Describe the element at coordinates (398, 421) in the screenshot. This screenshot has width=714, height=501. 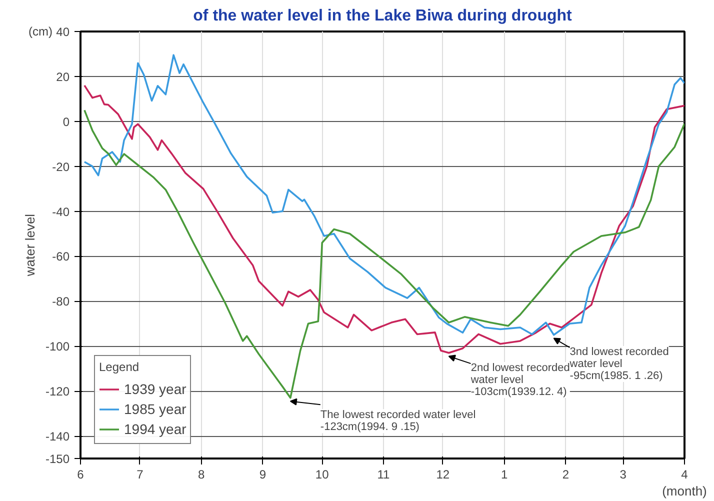
I see `annotation: The lowest recorded water level -123cm(1994. 9 .15)` at that location.